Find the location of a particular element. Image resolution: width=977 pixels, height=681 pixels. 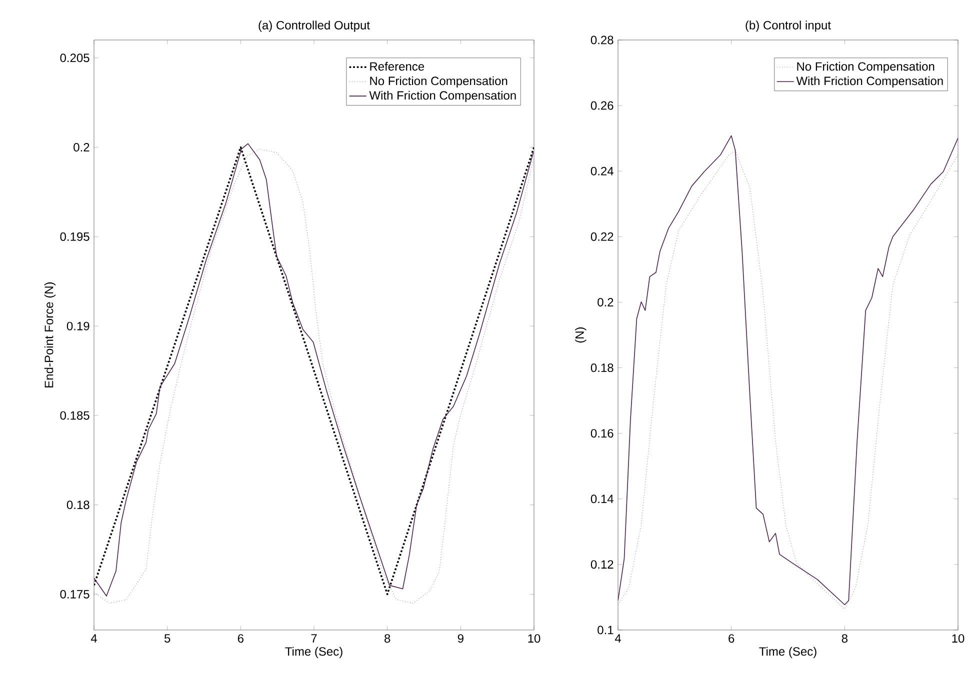

y-tick-label: 0.22 is located at coordinates (602, 236).